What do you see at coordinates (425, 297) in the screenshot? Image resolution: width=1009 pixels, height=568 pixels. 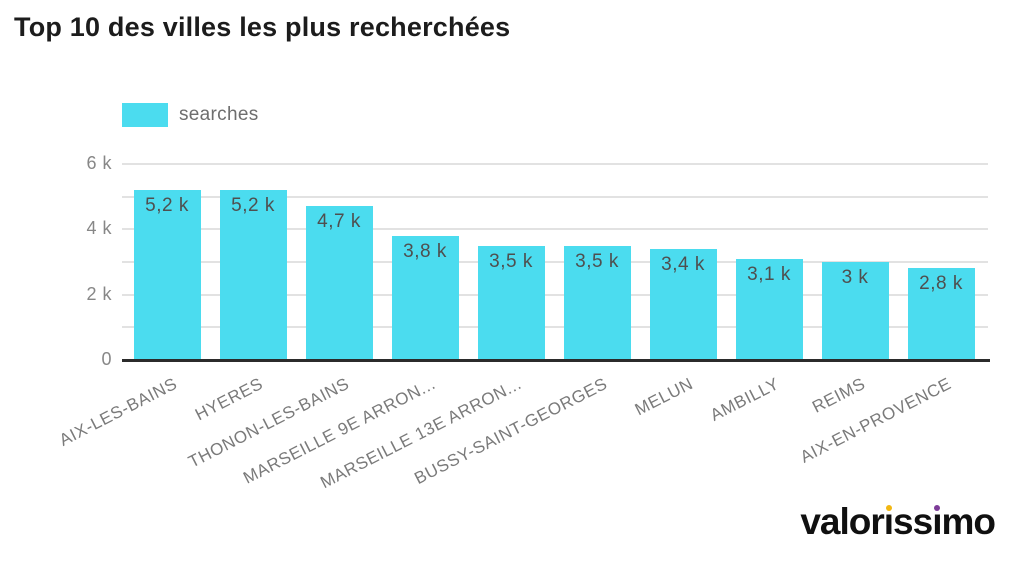 I see `bar: 3,8 k` at bounding box center [425, 297].